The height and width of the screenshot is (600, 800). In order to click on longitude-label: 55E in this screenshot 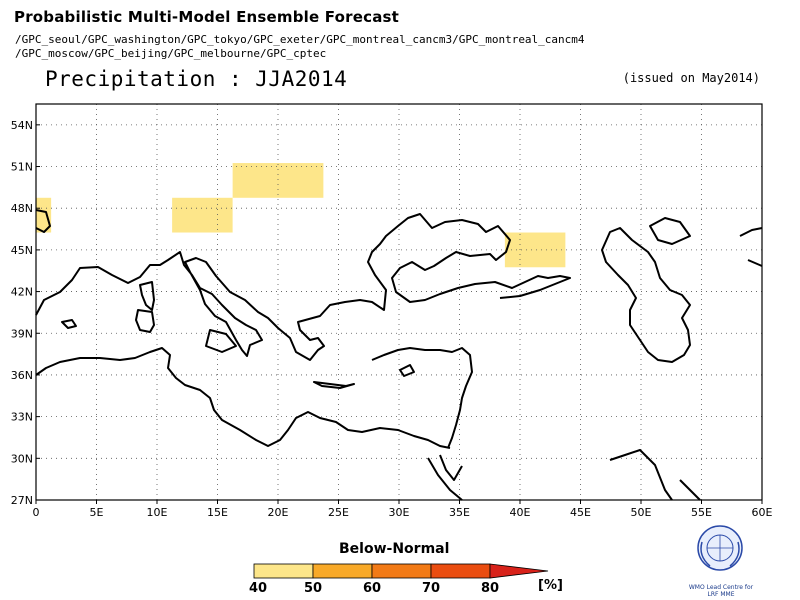, I will do `click(701, 512)`.